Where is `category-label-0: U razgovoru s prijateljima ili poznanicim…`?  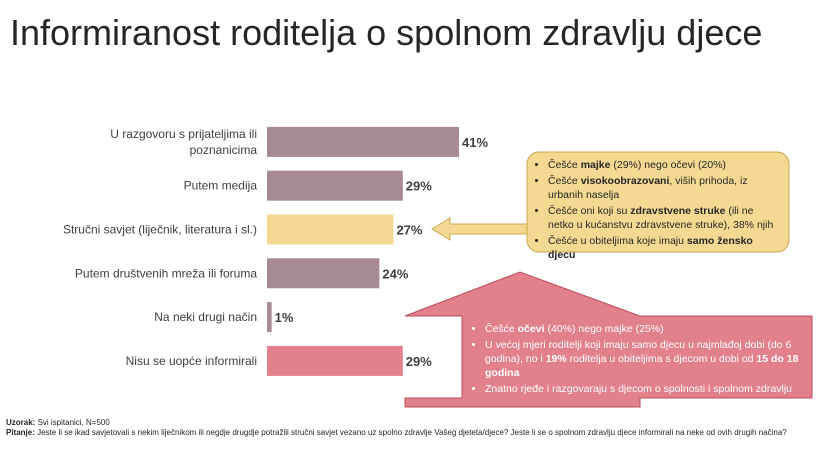 category-label-0: U razgovoru s prijateljima ili poznanicim… is located at coordinates (183, 142).